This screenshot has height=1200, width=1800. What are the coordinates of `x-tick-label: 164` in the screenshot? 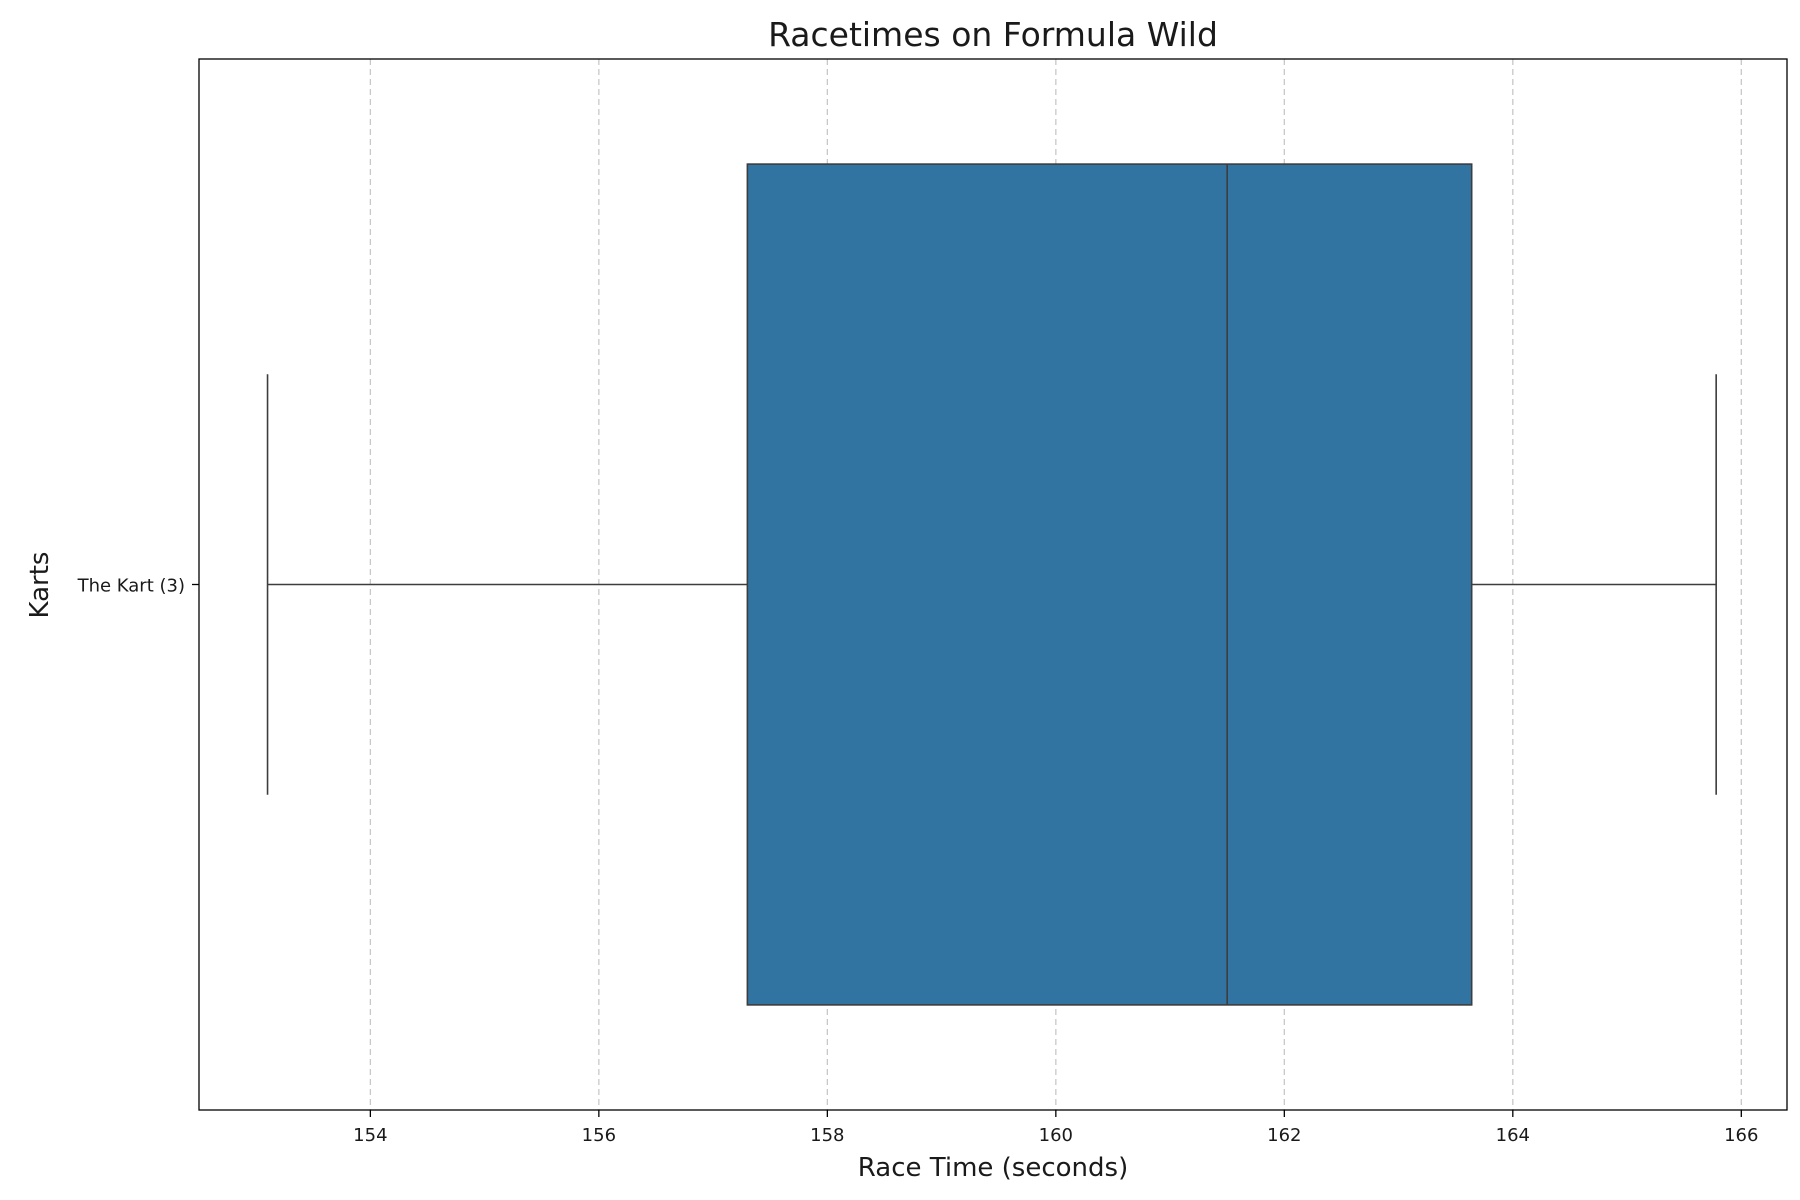 It's located at (1513, 1135).